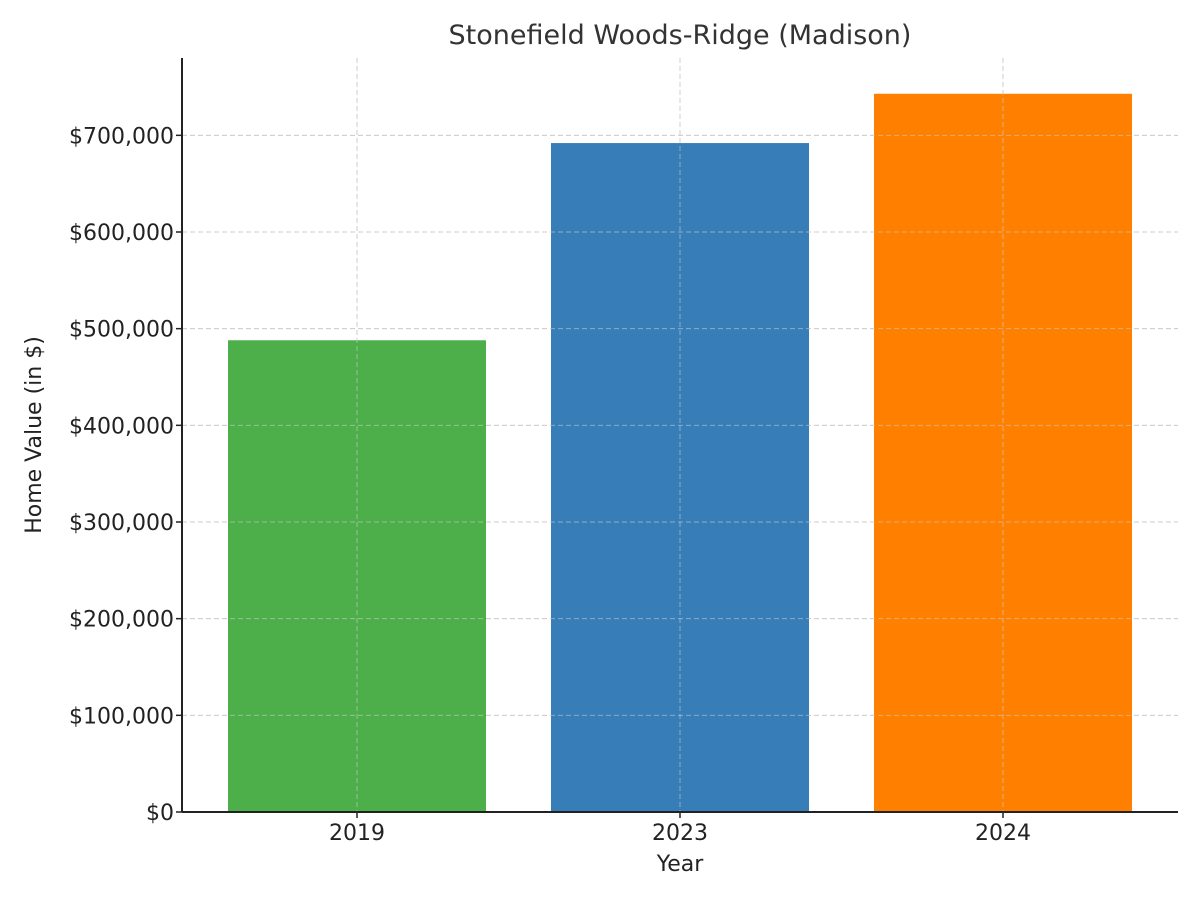 The height and width of the screenshot is (900, 1200). I want to click on y-tick-label: $100,000, so click(121, 716).